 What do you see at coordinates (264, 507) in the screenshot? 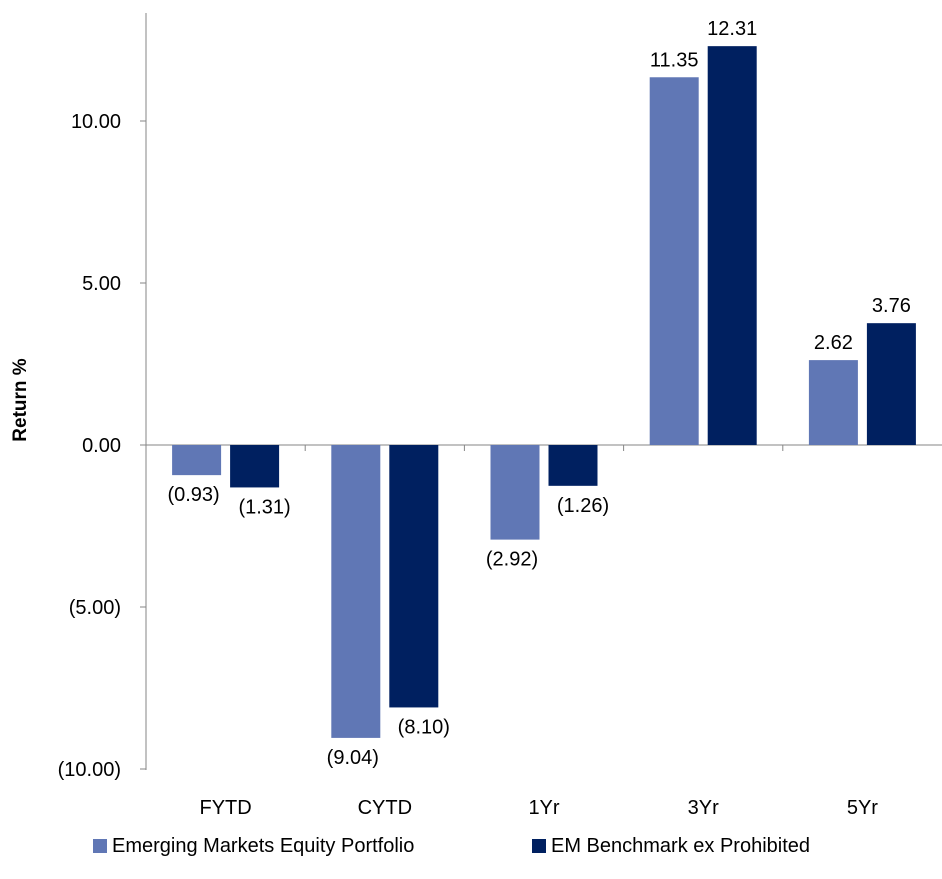
I see `data-label: (1.31)` at bounding box center [264, 507].